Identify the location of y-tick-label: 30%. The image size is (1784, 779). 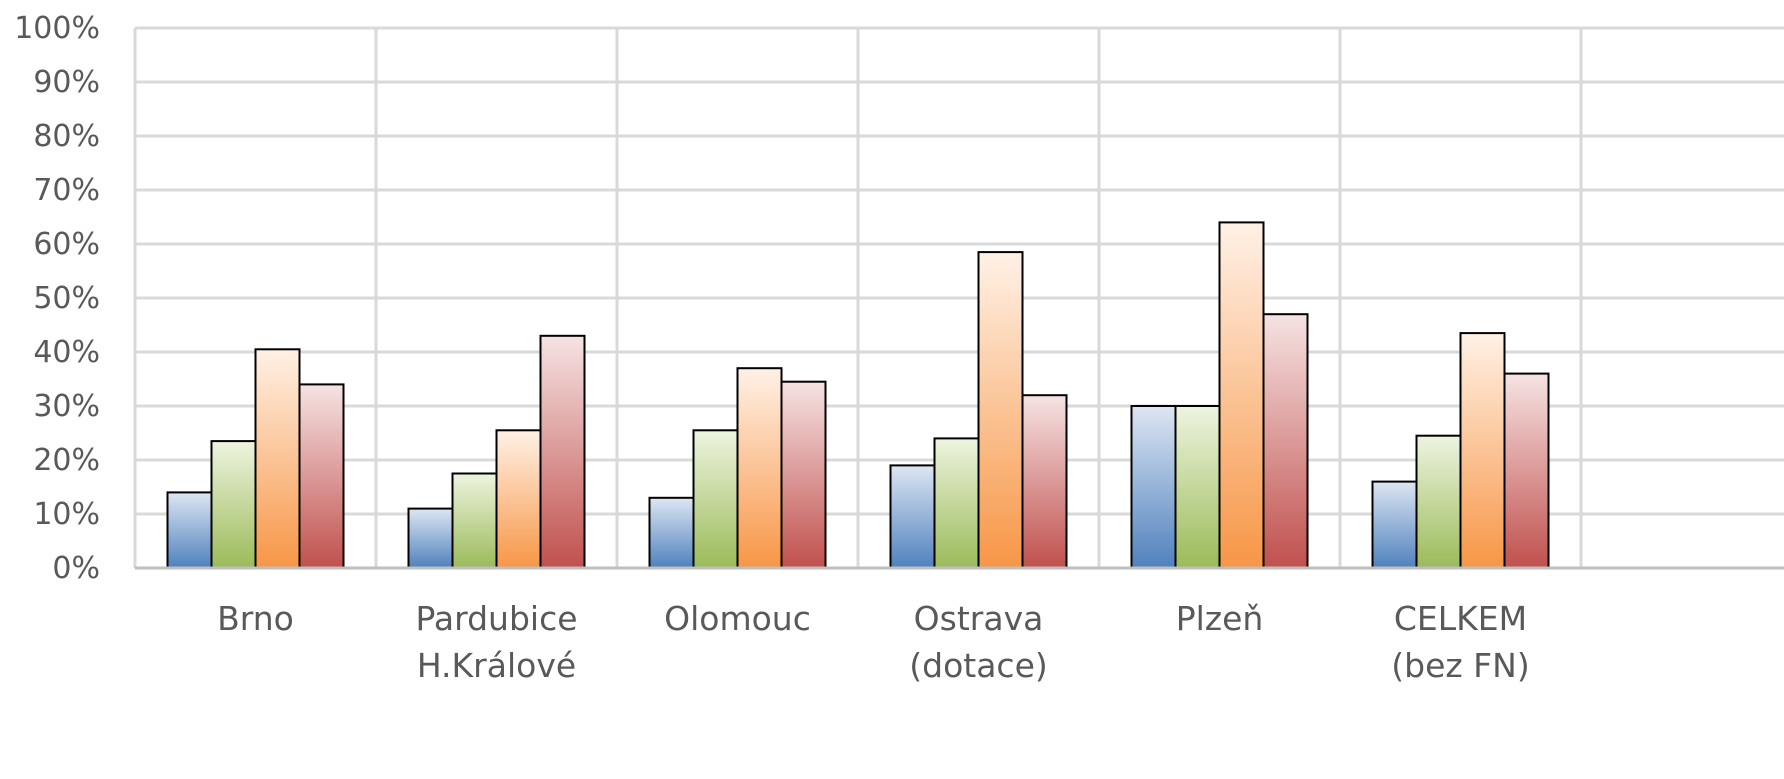
(66, 406).